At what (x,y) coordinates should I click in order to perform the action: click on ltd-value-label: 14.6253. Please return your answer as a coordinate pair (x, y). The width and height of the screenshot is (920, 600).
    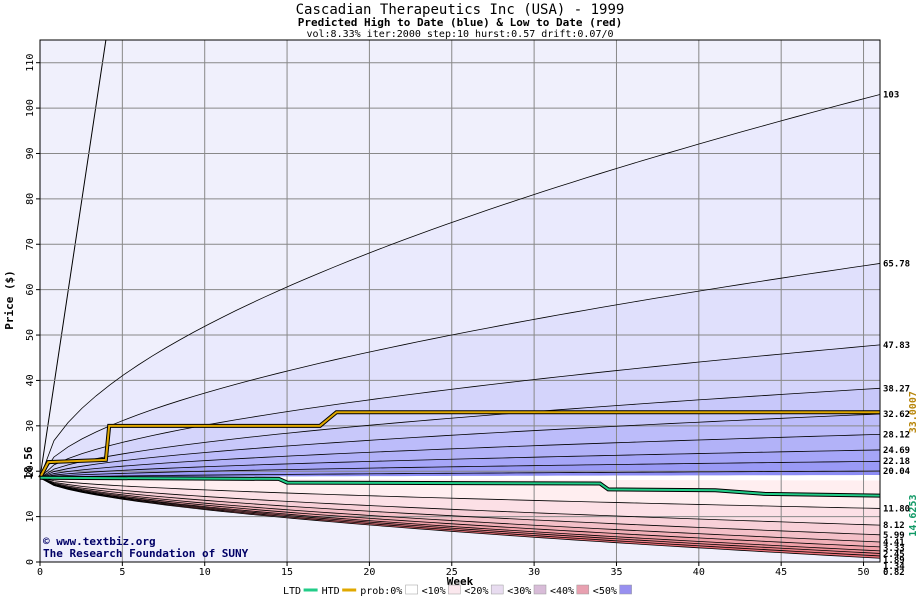
    Looking at the image, I should click on (913, 516).